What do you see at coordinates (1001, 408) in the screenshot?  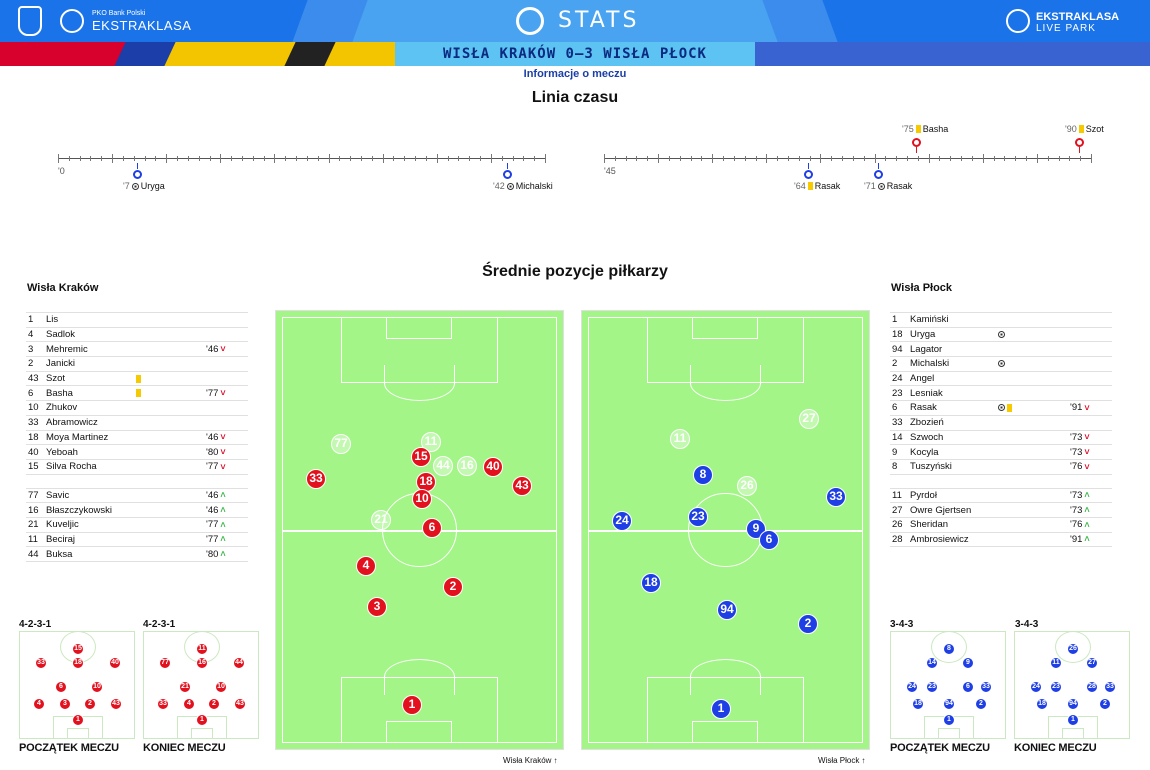 I see `roster-row: 6 Rasak '91 ˅` at bounding box center [1001, 408].